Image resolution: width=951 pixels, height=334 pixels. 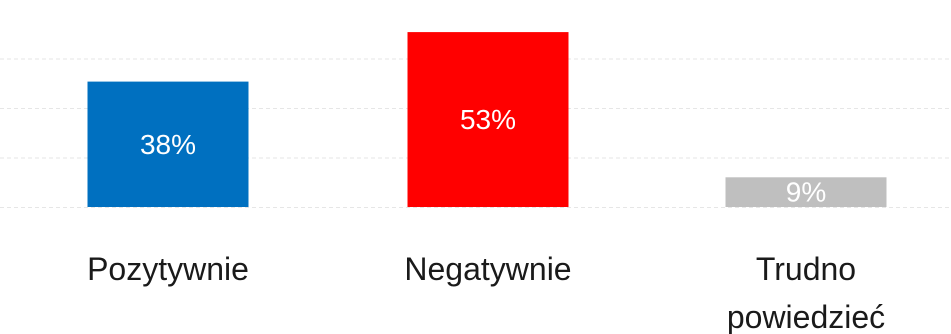 I want to click on category-label: Trudno, so click(x=806, y=269).